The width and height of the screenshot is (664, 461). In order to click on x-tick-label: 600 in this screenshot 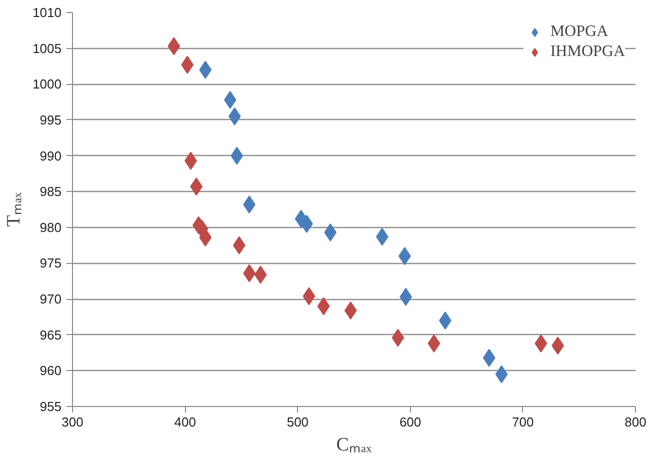, I will do `click(410, 422)`.